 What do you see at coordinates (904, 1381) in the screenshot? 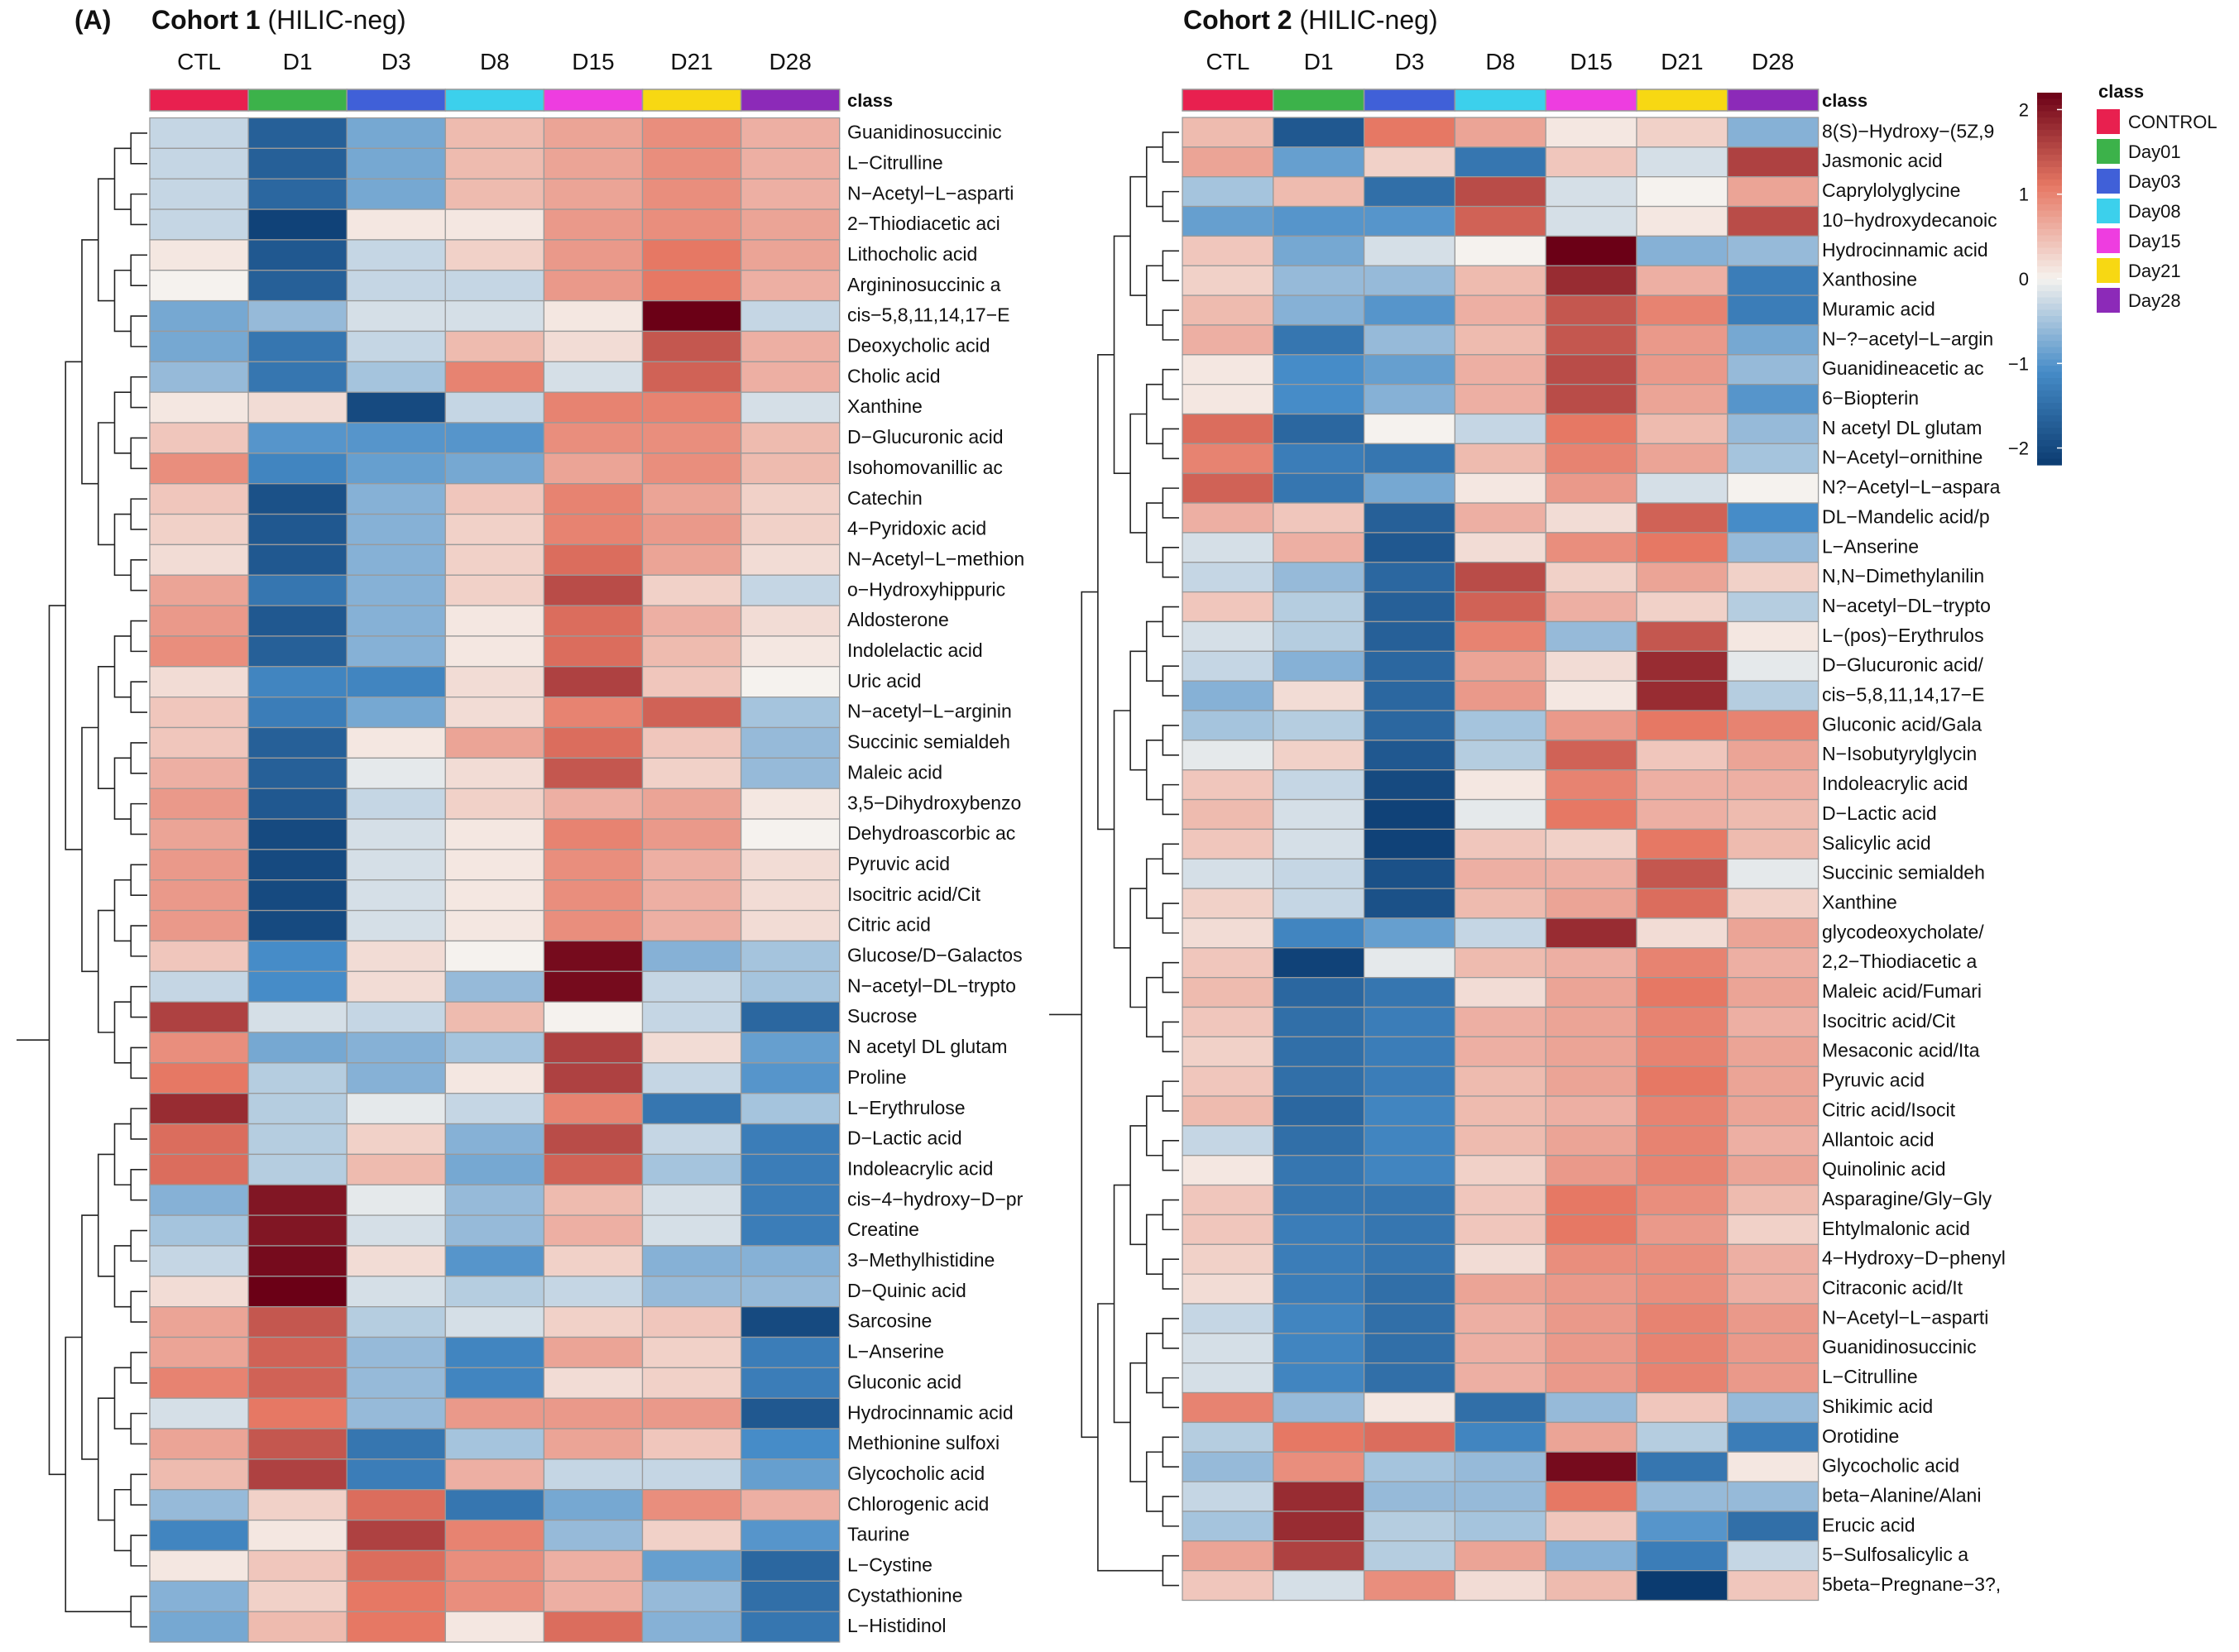
I see `row-label: Gluconic acid` at bounding box center [904, 1381].